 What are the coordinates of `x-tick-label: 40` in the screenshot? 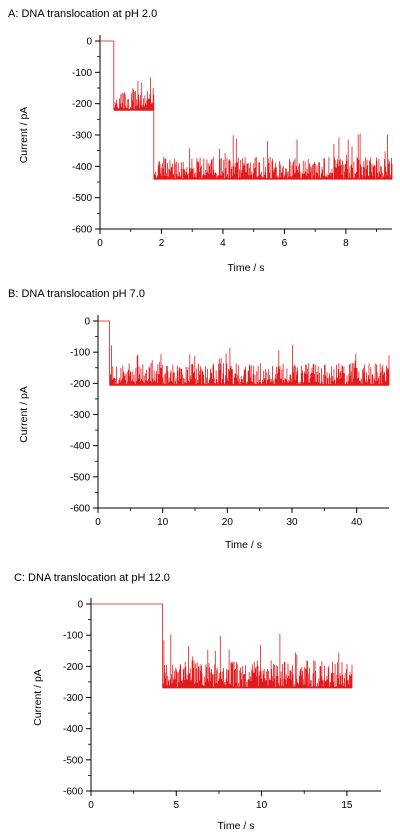 It's located at (357, 522).